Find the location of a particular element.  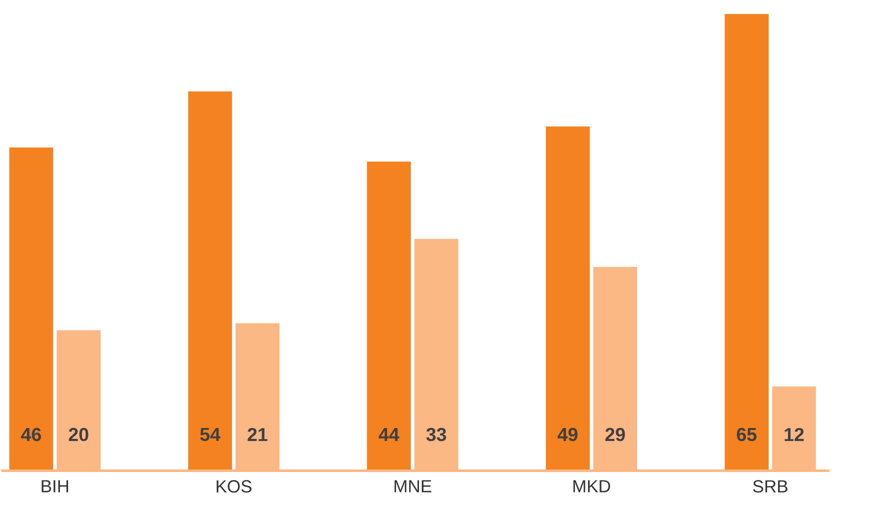

x-tick-label: MKD is located at coordinates (591, 486).